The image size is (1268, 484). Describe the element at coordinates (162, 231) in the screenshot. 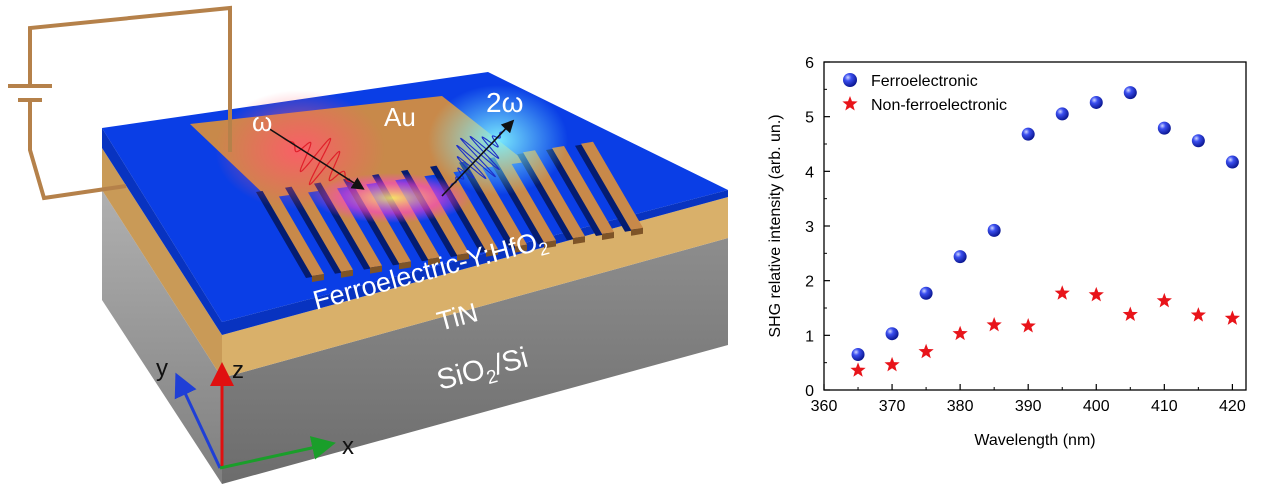

I see `ferroelectric-front-edge` at that location.